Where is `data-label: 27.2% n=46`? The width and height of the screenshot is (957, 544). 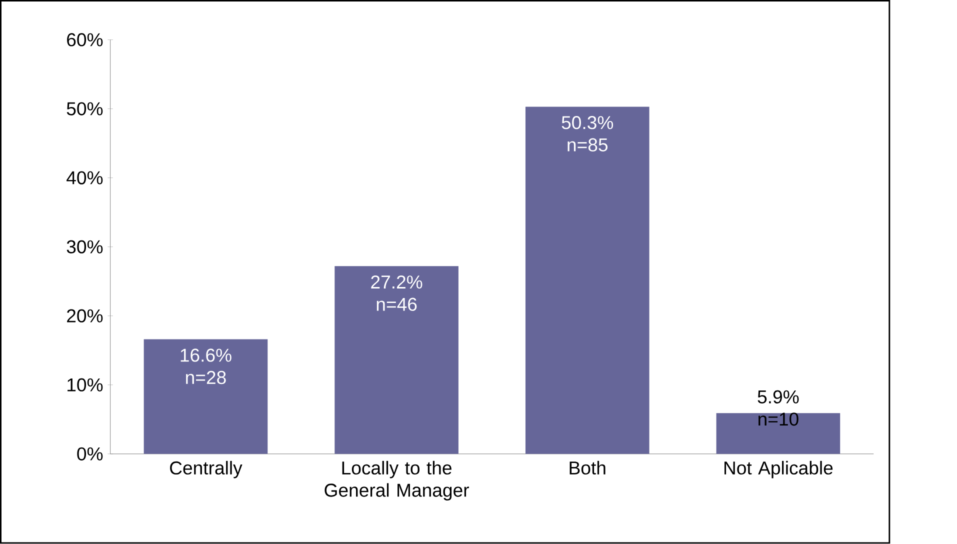 data-label: 27.2% n=46 is located at coordinates (396, 294).